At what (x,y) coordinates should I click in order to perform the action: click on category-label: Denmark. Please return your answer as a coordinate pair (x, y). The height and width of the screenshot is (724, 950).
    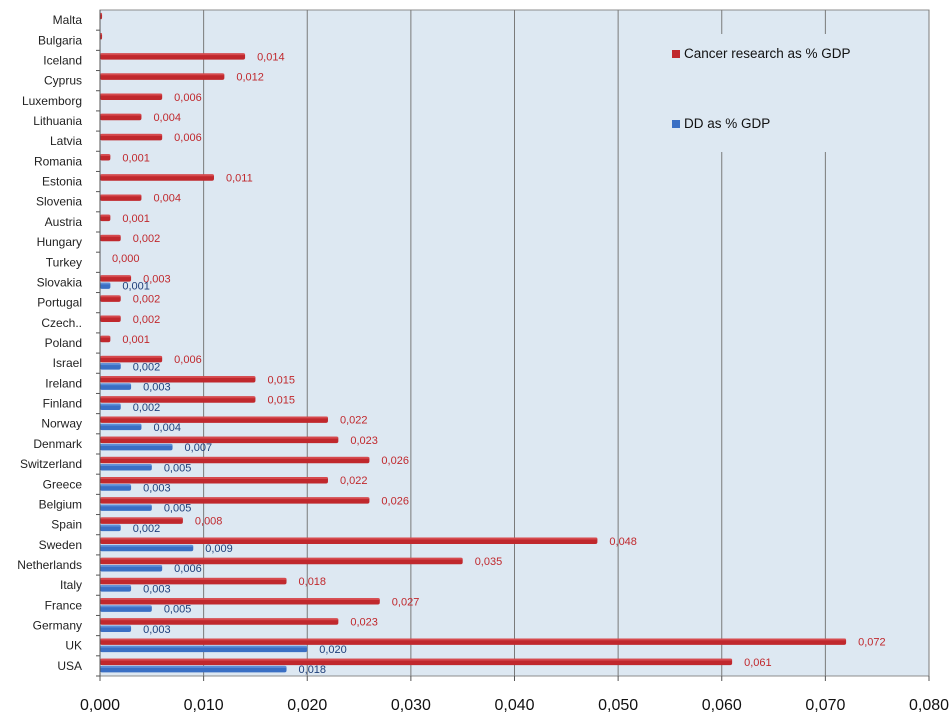
    Looking at the image, I should click on (58, 444).